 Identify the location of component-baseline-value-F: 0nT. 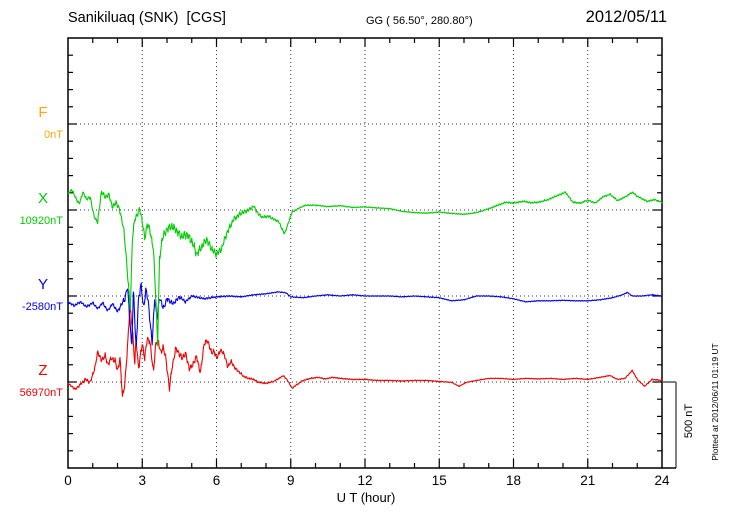
(53, 135).